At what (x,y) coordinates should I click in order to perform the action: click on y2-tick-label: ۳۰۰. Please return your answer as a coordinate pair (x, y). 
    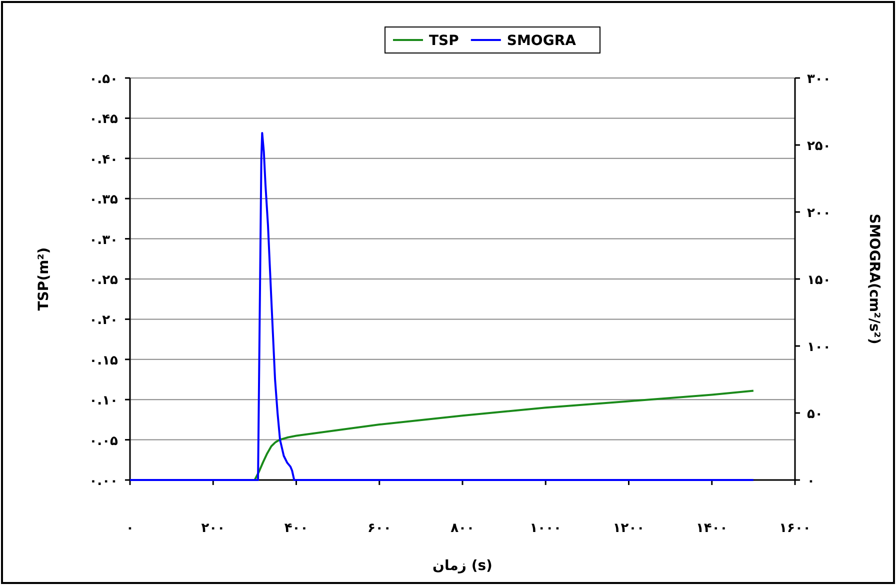
    Looking at the image, I should click on (819, 79).